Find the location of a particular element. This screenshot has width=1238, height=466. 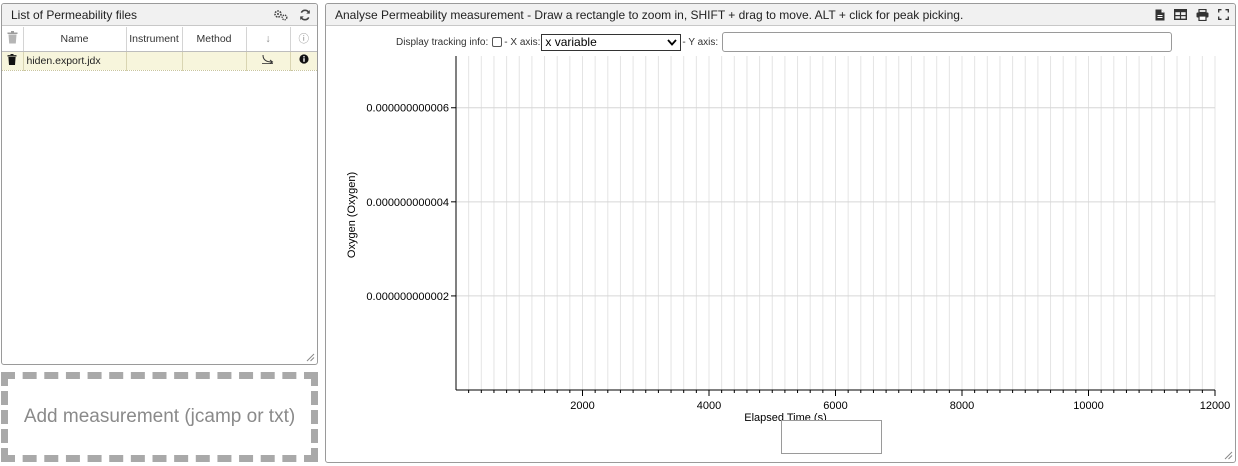

column-info: ⓘ is located at coordinates (303, 39).